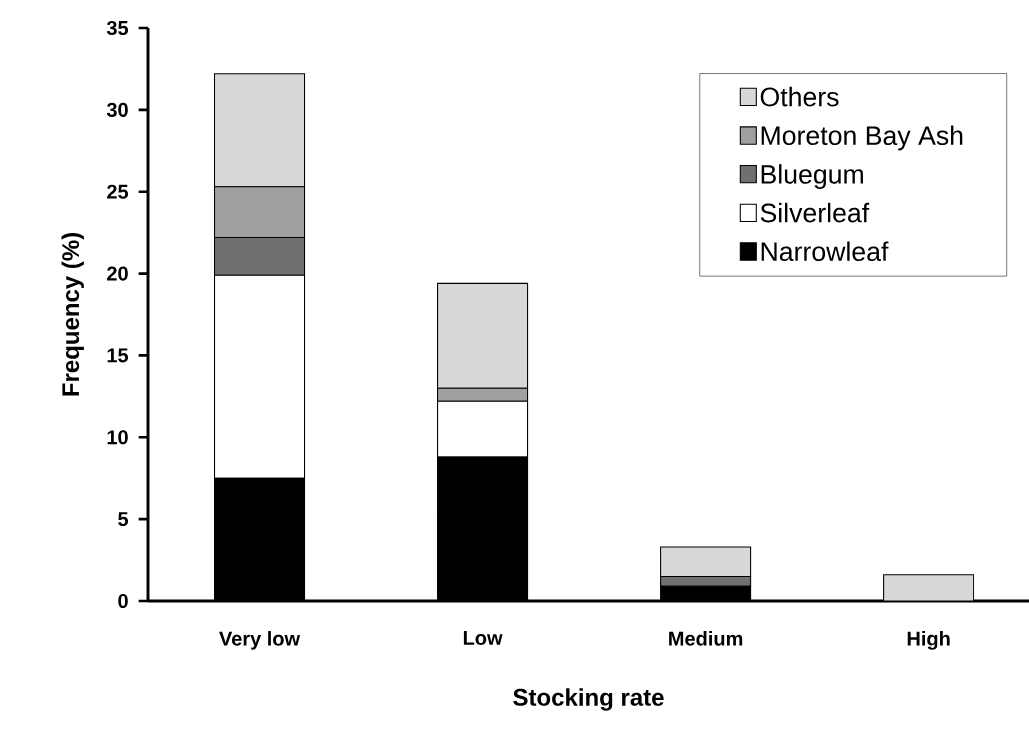 This screenshot has width=1029, height=732. Describe the element at coordinates (812, 177) in the screenshot. I see `legend-label: Bluegum` at that location.